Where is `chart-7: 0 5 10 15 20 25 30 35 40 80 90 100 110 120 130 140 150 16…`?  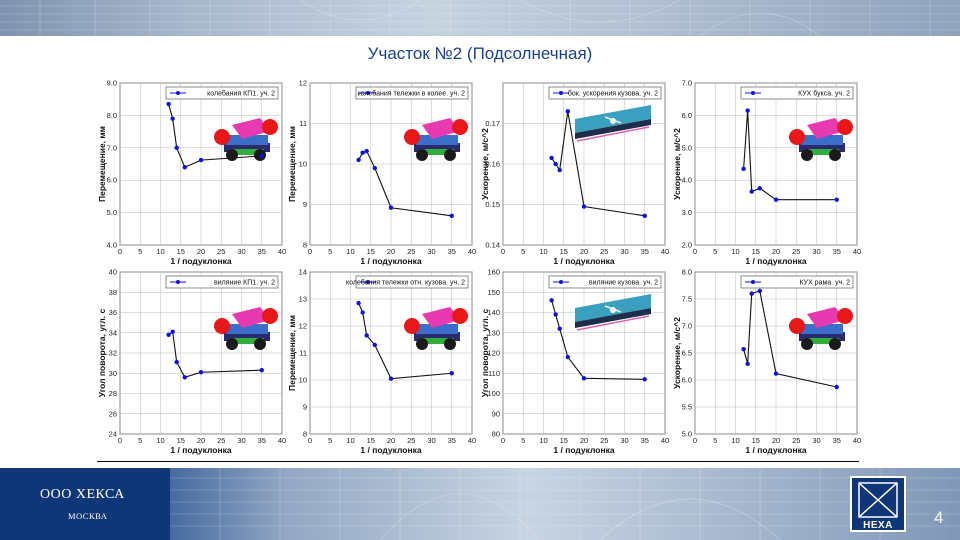
chart-7: 0 5 10 15 20 25 30 35 40 80 90 100 110 120 130 140 150 16… is located at coordinates (574, 362).